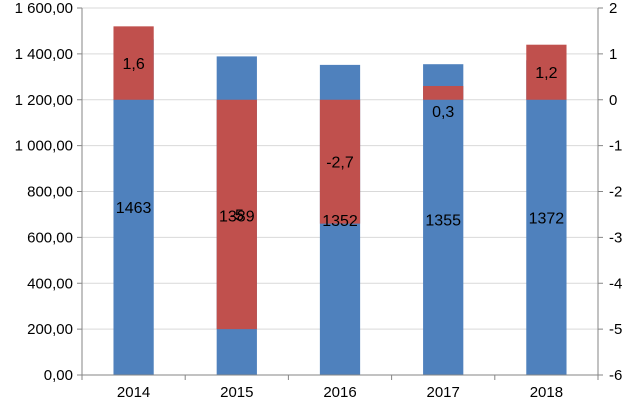  I want to click on bar-secondary-2015, so click(236, 214).